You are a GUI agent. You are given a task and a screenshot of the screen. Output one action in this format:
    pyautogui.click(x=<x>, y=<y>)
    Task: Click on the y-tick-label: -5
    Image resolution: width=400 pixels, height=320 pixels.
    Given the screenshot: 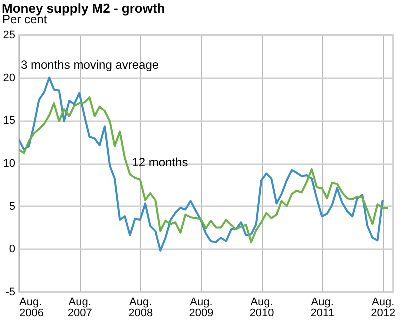 What is the action you would take?
    pyautogui.click(x=11, y=292)
    